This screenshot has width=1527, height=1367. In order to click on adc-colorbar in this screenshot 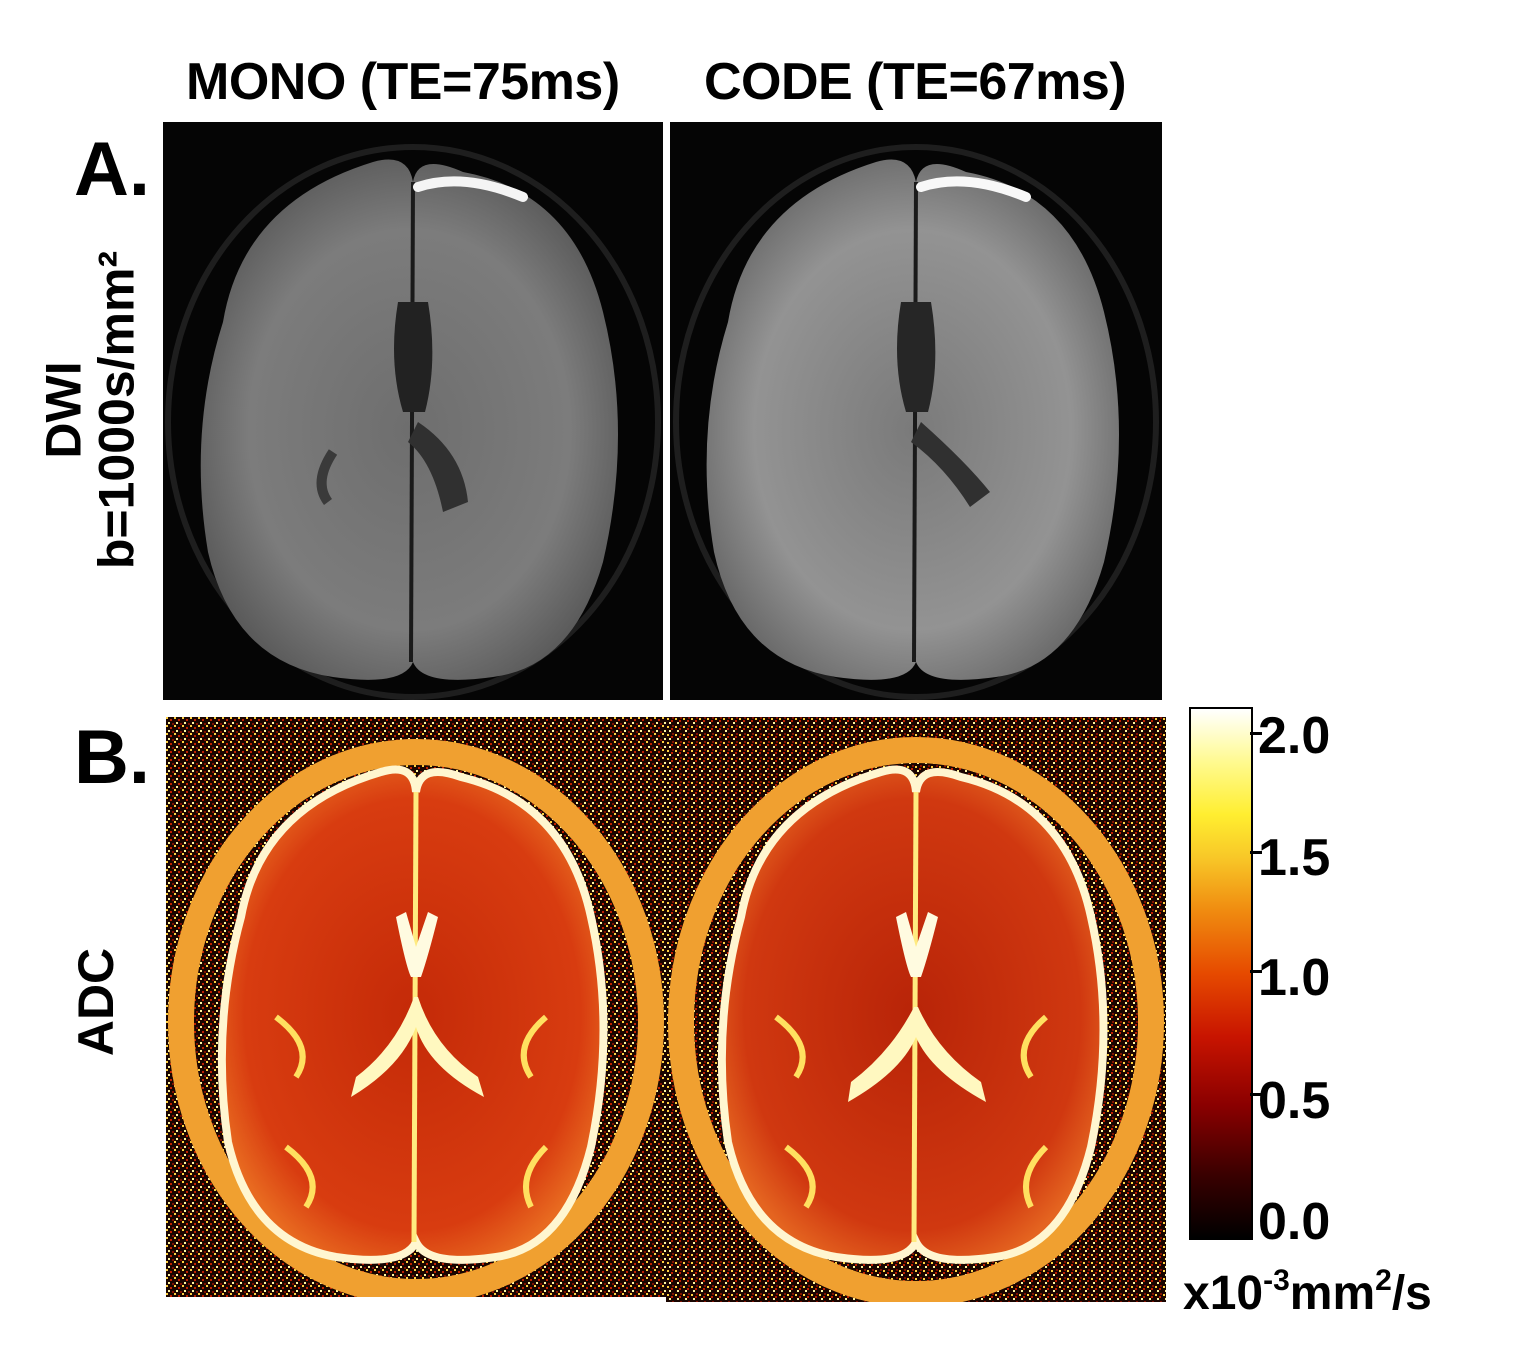, I will do `click(1221, 973)`.